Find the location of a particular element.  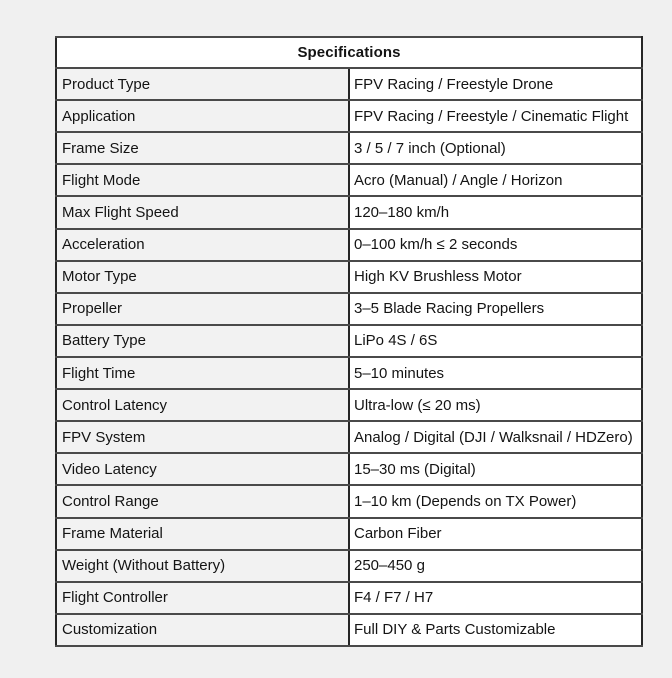

spec-value-cell: F4 / F7 / H7 is located at coordinates (495, 597).